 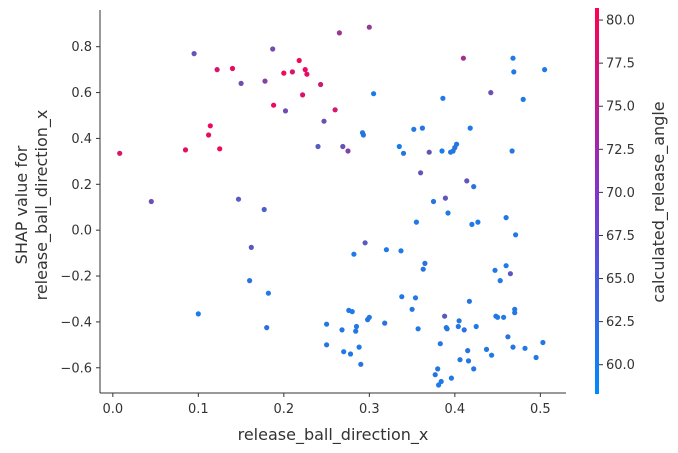 I want to click on x-axis-ticks: 0.0 0.1 0.2 0.3 0.4 0.5, so click(x=326, y=405).